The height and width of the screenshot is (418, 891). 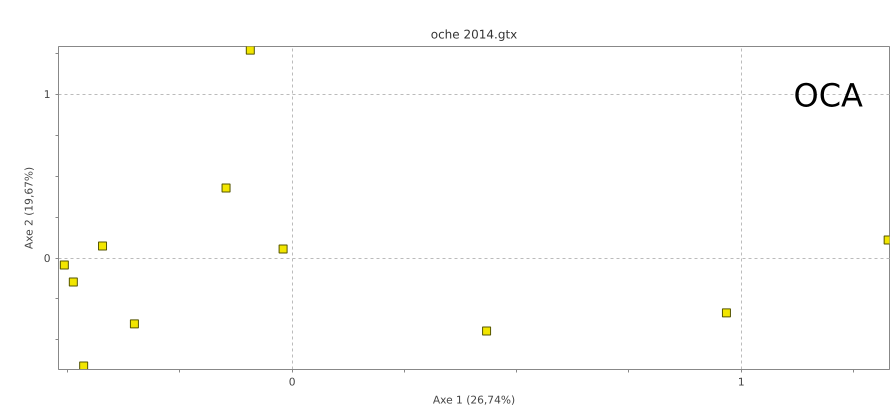 I want to click on chart-title: oche 2014.gtx, so click(x=474, y=35).